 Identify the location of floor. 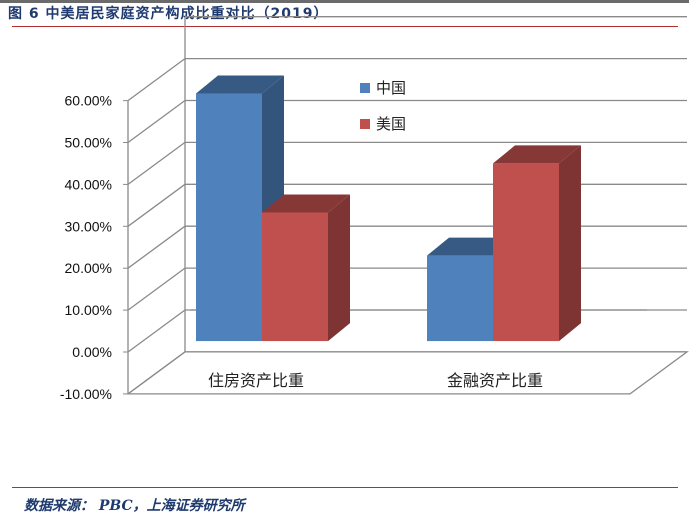
(407, 373).